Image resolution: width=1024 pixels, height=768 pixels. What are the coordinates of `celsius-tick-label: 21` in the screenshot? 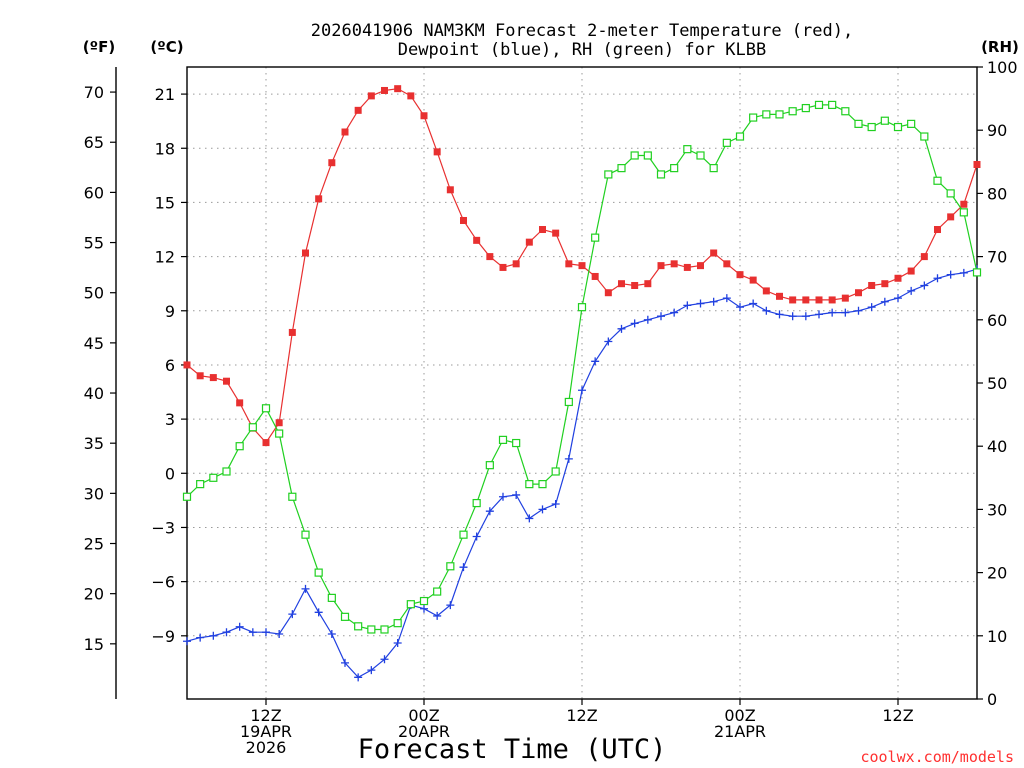 It's located at (165, 94).